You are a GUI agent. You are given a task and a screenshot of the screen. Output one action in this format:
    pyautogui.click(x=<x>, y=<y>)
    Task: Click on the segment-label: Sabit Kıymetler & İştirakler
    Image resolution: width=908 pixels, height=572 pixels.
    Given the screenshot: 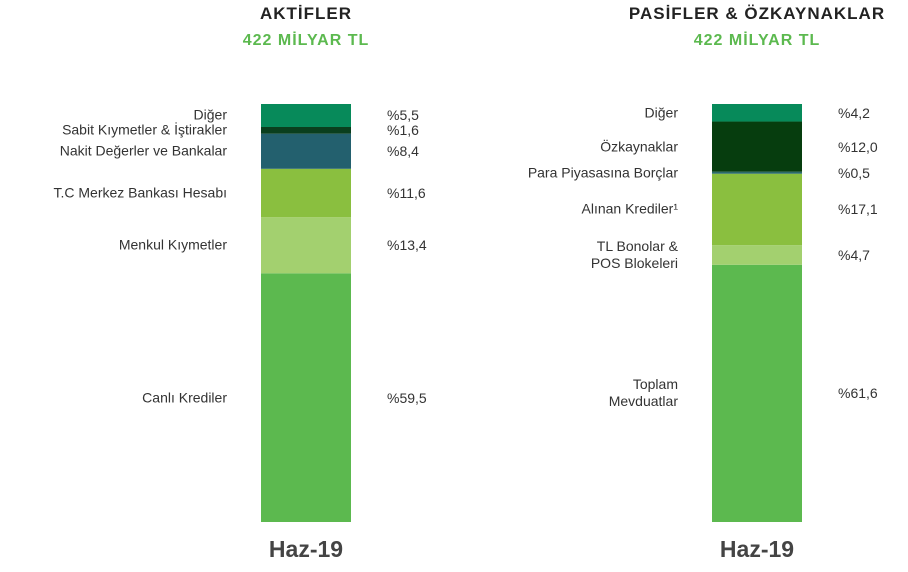 What is the action you would take?
    pyautogui.click(x=144, y=129)
    